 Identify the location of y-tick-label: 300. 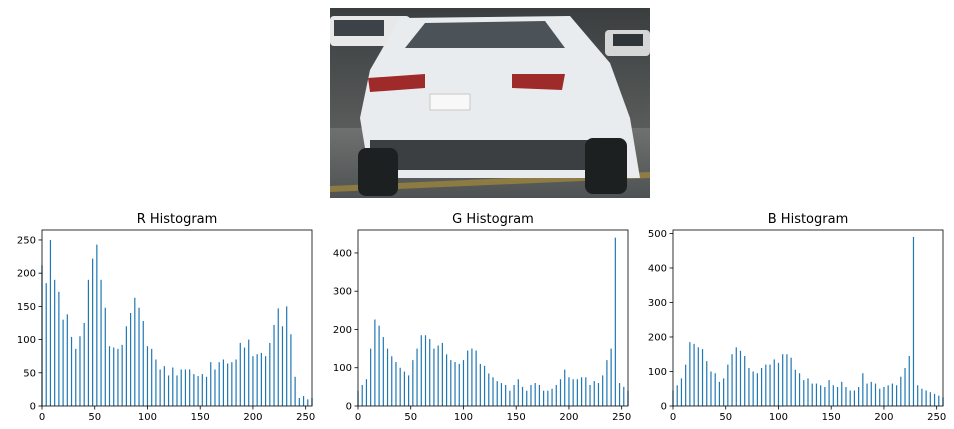
(657, 303).